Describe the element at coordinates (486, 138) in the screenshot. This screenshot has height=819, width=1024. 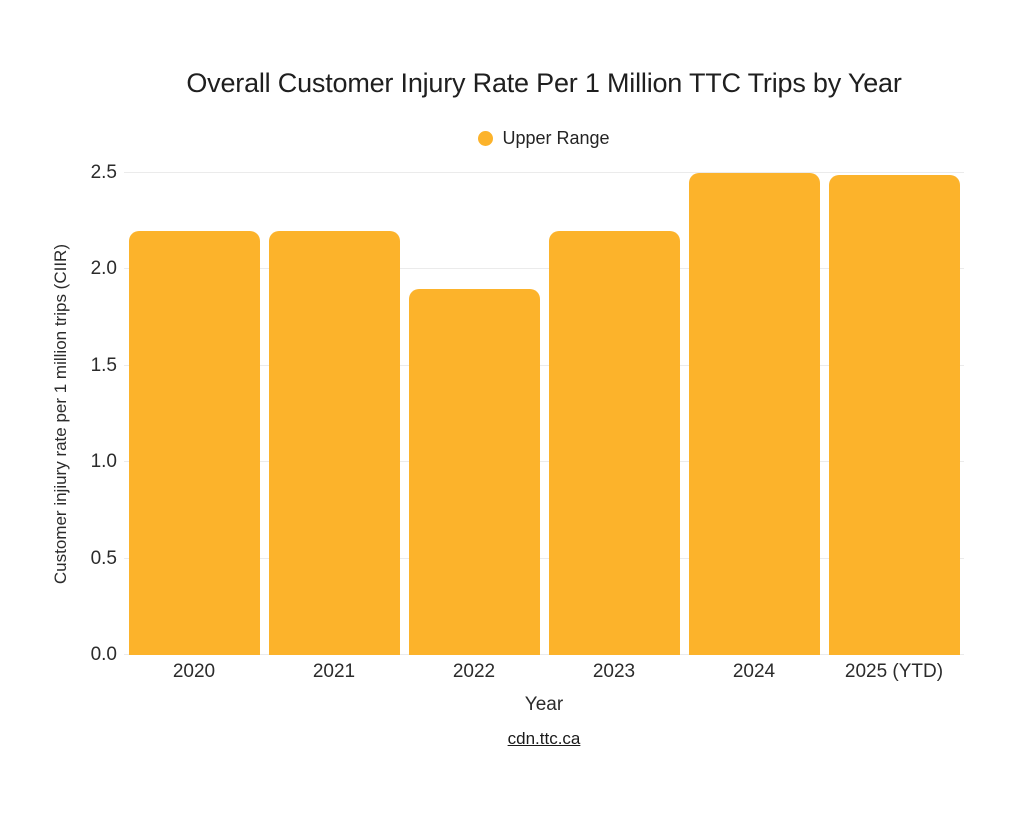
I see `legend-marker-icon` at that location.